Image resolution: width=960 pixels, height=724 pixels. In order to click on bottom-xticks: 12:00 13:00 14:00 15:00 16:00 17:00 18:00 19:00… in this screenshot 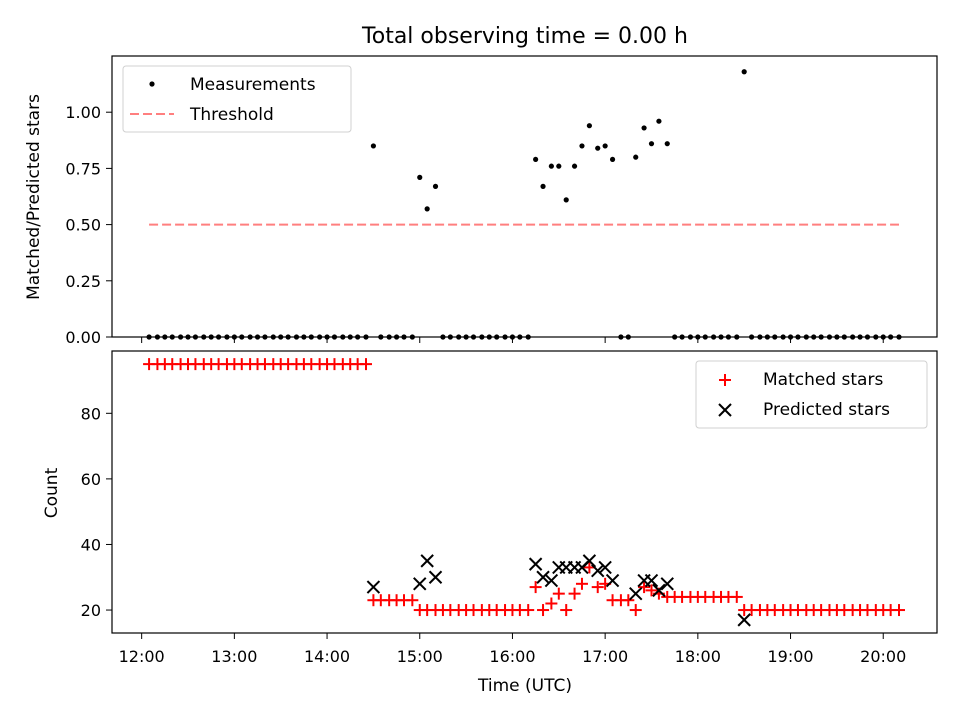, I will do `click(512, 649)`.